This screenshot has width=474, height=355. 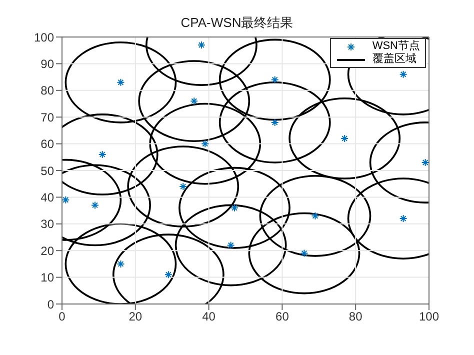 I want to click on y-tick-label: 80, so click(x=47, y=91).